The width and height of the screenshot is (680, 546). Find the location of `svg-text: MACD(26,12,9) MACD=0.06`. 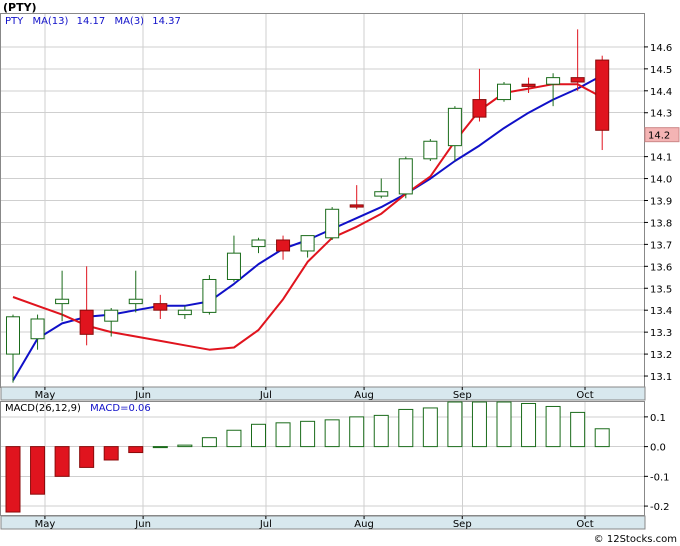

svg-text: MACD(26,12,9) MACD=0.06 is located at coordinates (78, 408).